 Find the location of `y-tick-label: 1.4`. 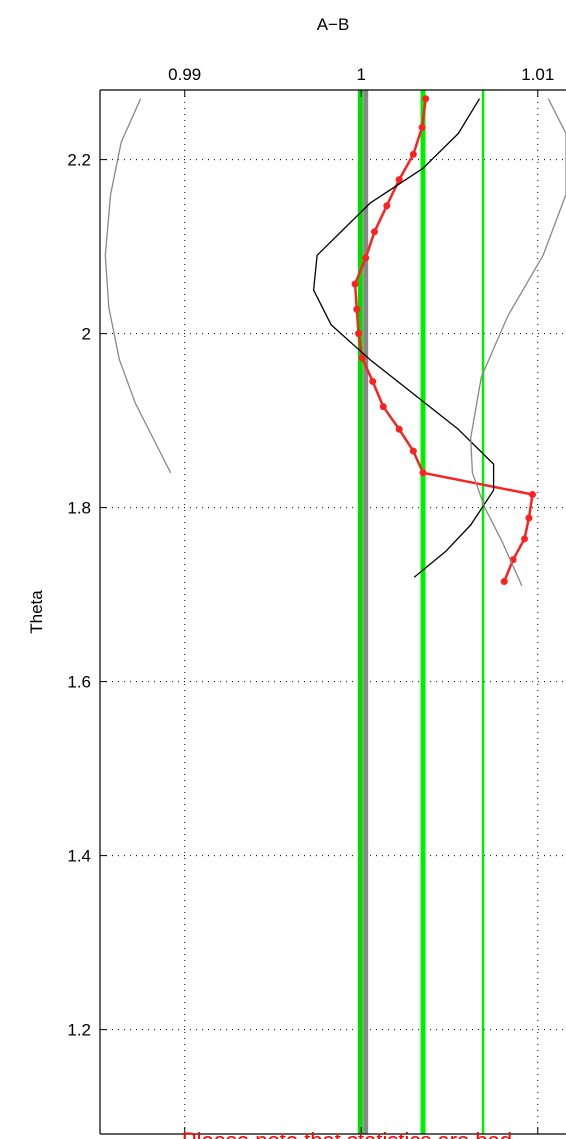

y-tick-label: 1.4 is located at coordinates (79, 856).